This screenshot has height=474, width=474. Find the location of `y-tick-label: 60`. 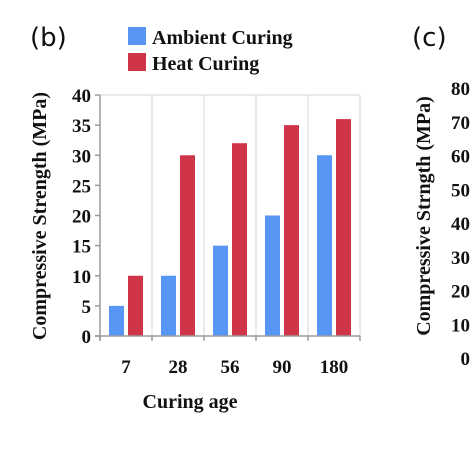

y-tick-label: 60 is located at coordinates (460, 157).